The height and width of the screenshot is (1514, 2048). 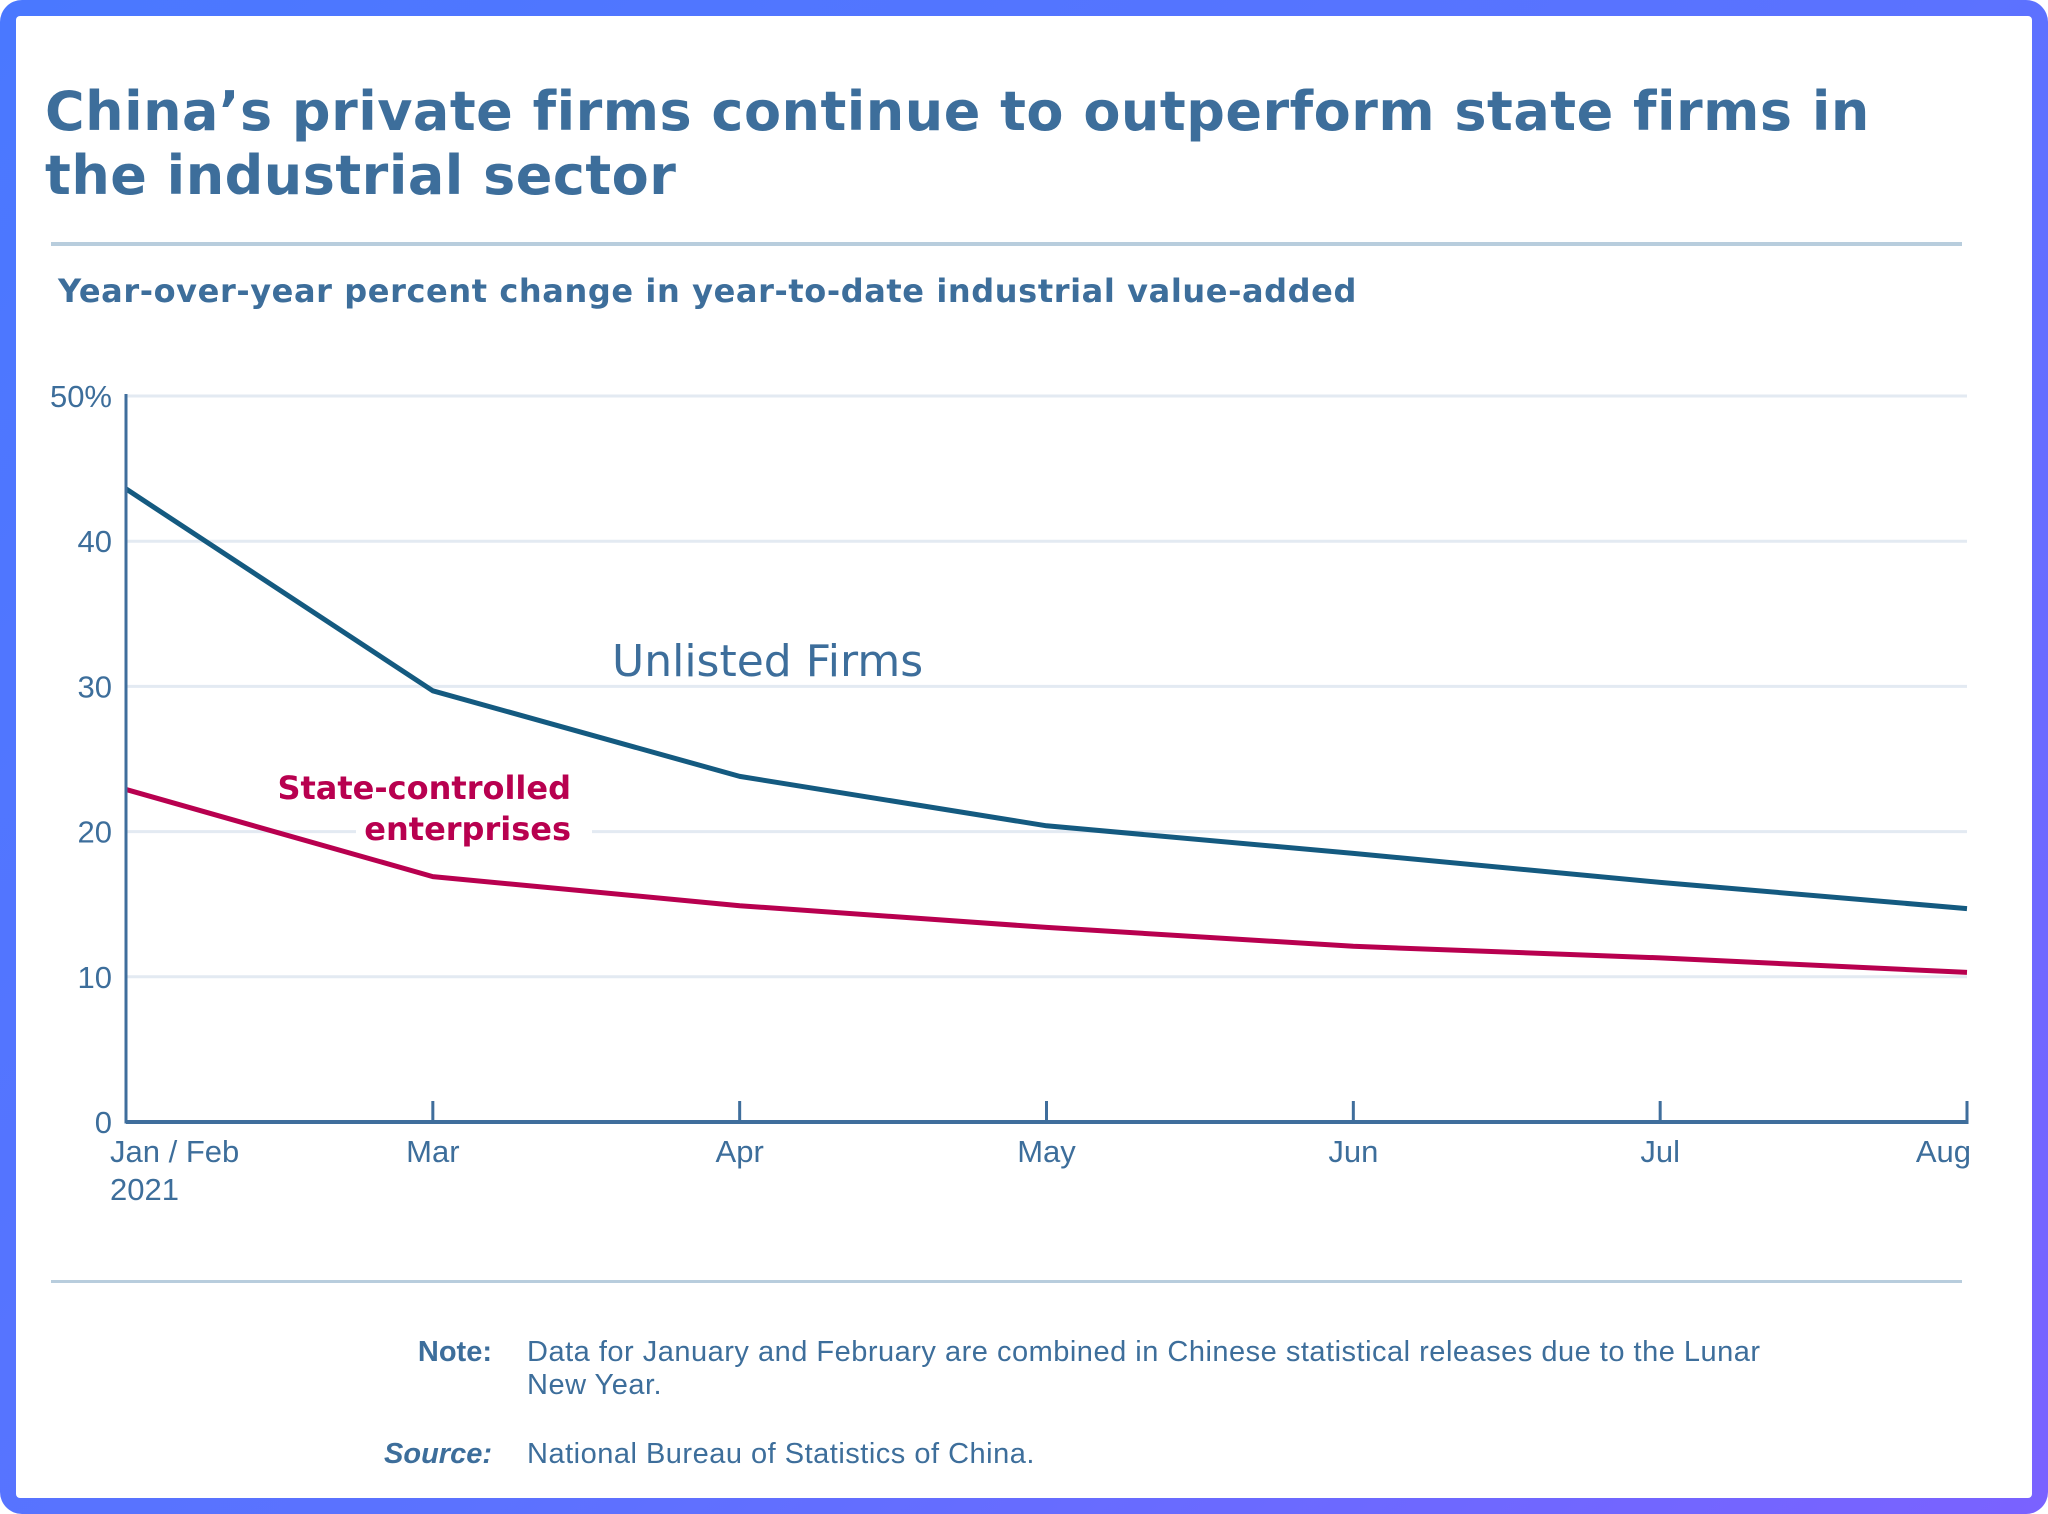 I want to click on label-mask, so click(x=474, y=807).